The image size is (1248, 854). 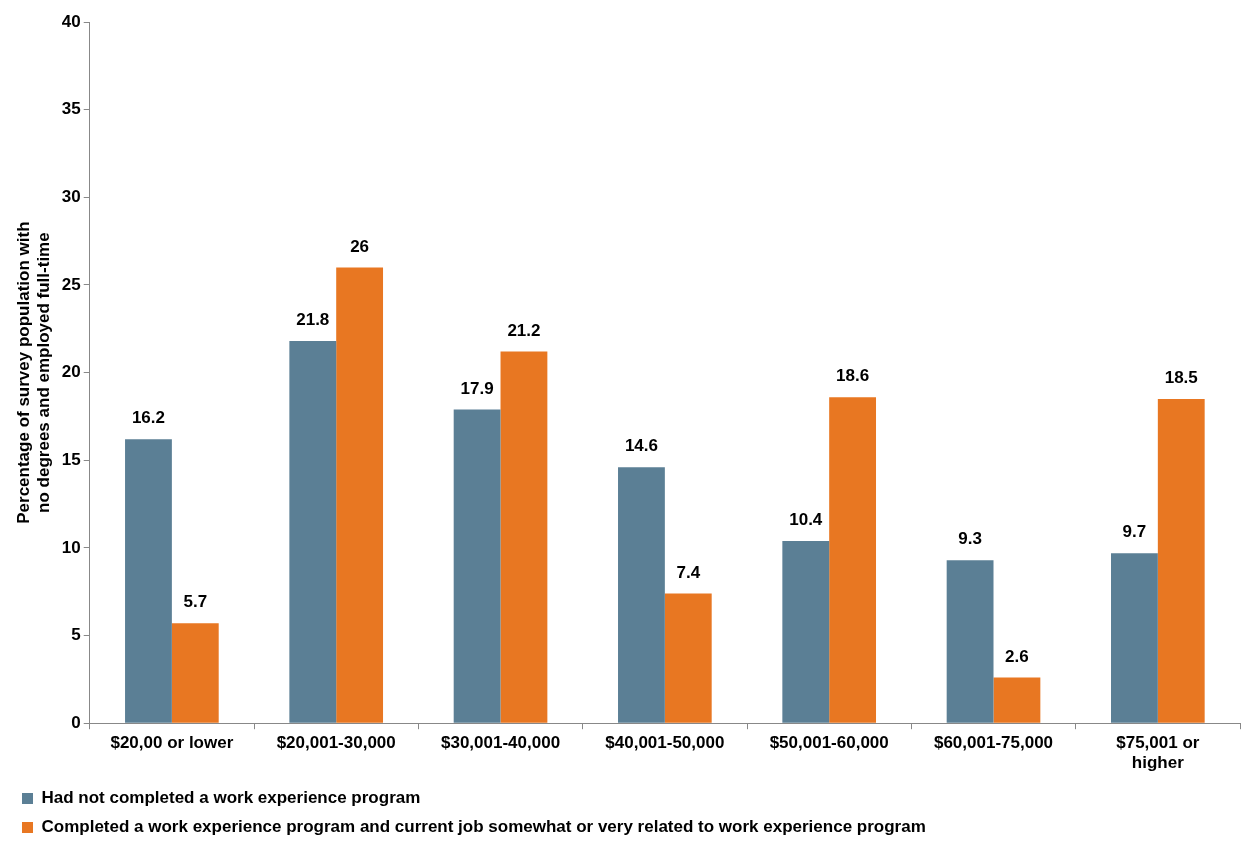 What do you see at coordinates (524, 330) in the screenshot?
I see `data-label: 21.2` at bounding box center [524, 330].